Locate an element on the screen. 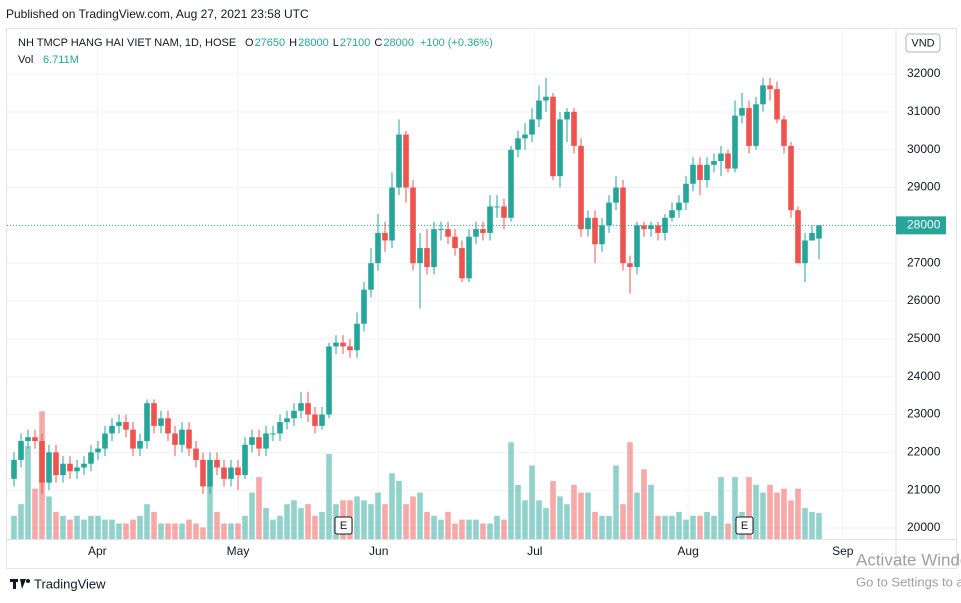  x-tick-label: Apr is located at coordinates (97, 551).